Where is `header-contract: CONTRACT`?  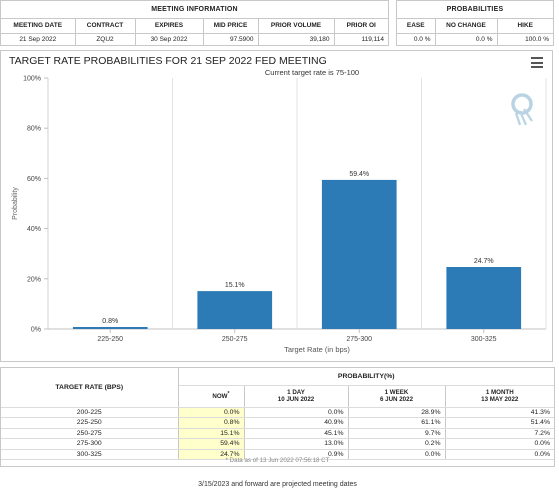
header-contract: CONTRACT is located at coordinates (105, 26).